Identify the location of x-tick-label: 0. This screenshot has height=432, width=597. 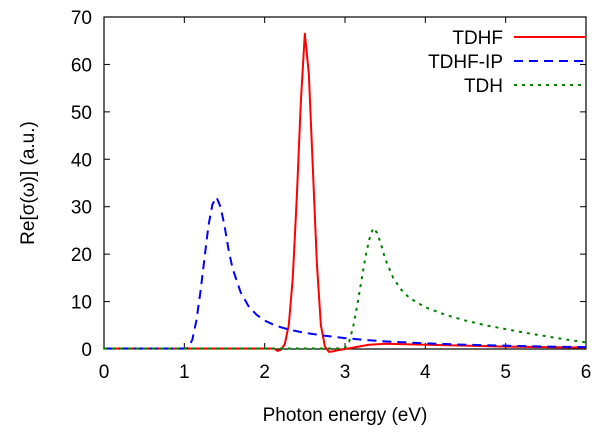
(104, 372).